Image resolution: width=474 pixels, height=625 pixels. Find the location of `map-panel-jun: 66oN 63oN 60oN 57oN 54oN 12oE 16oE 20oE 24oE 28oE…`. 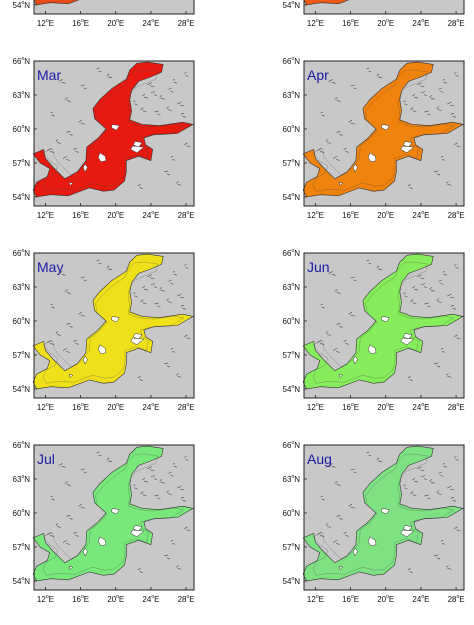

map-panel-jun: 66oN 63oN 60oN 57oN 54oN 12oE 16oE 20oE 24oE 28oE… is located at coordinates (367, 330).